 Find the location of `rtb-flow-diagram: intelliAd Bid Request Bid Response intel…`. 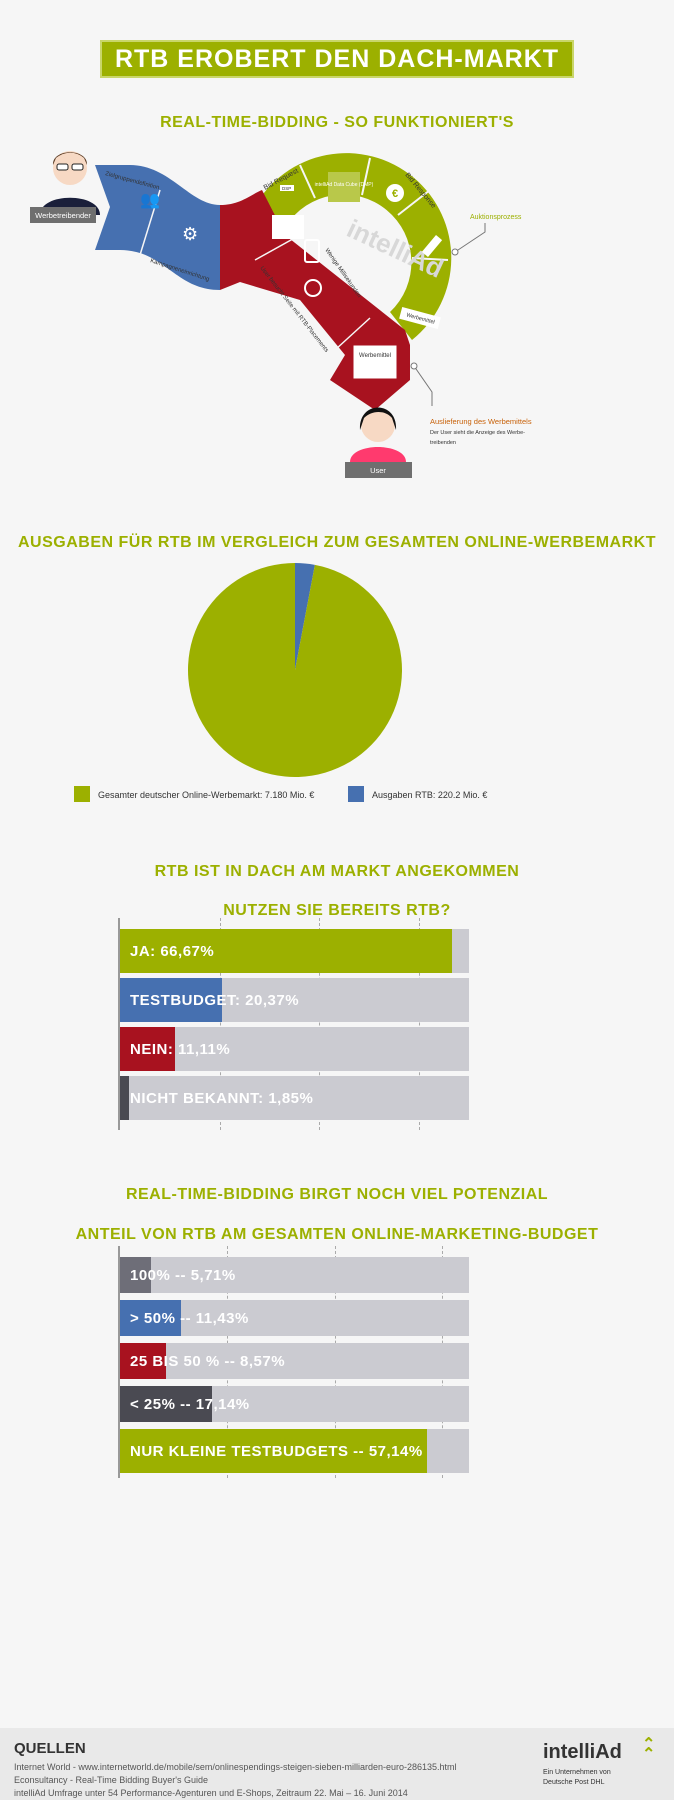

rtb-flow-diagram: intelliAd Bid Request Bid Response intel… is located at coordinates (281, 314).